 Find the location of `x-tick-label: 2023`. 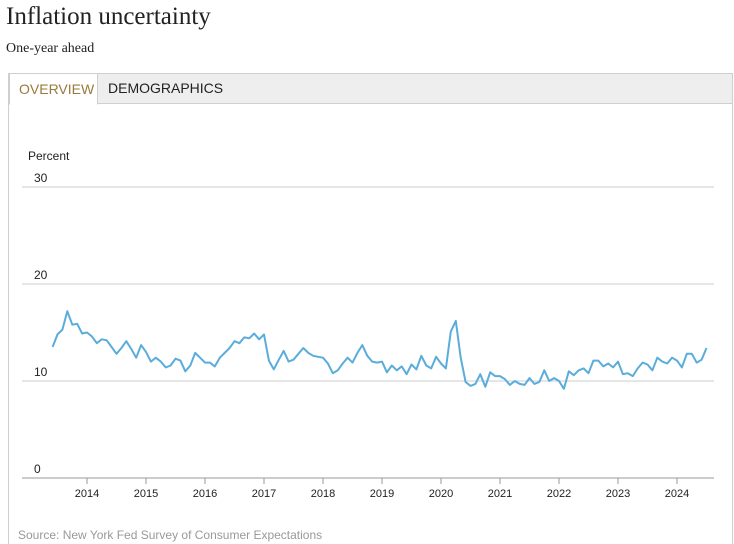

x-tick-label: 2023 is located at coordinates (618, 494).